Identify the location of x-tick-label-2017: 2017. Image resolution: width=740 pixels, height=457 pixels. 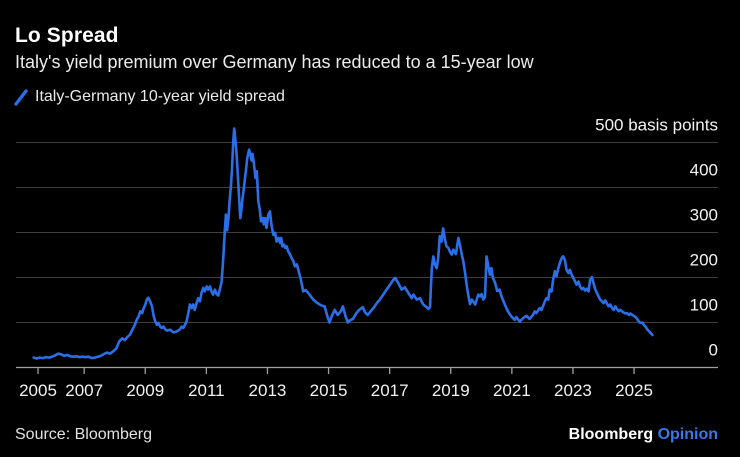
(390, 390).